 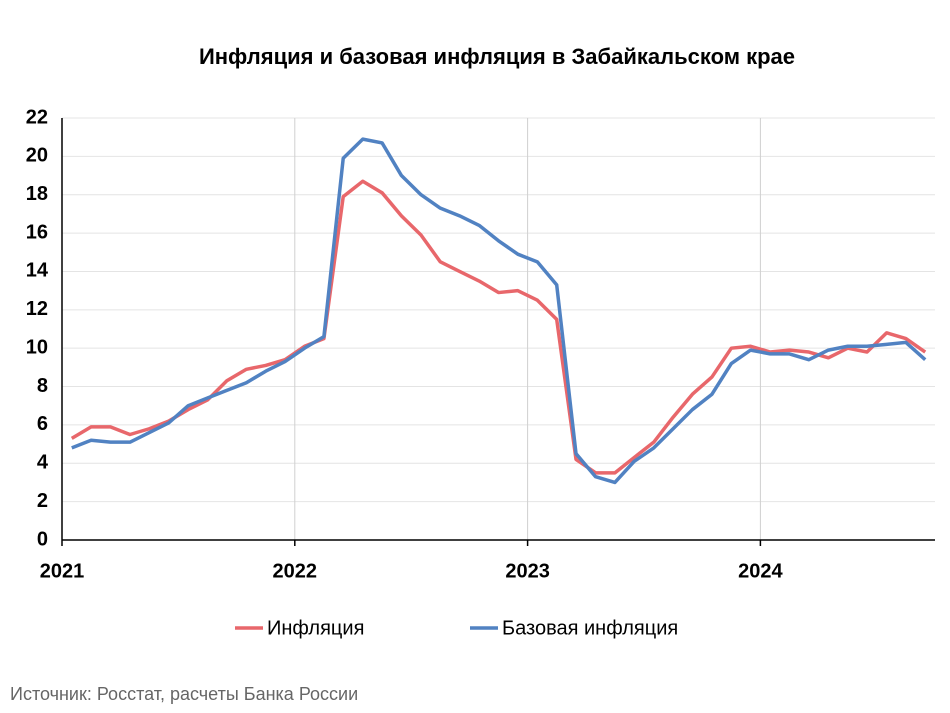 I want to click on y-tick-label: 4, so click(x=43, y=463).